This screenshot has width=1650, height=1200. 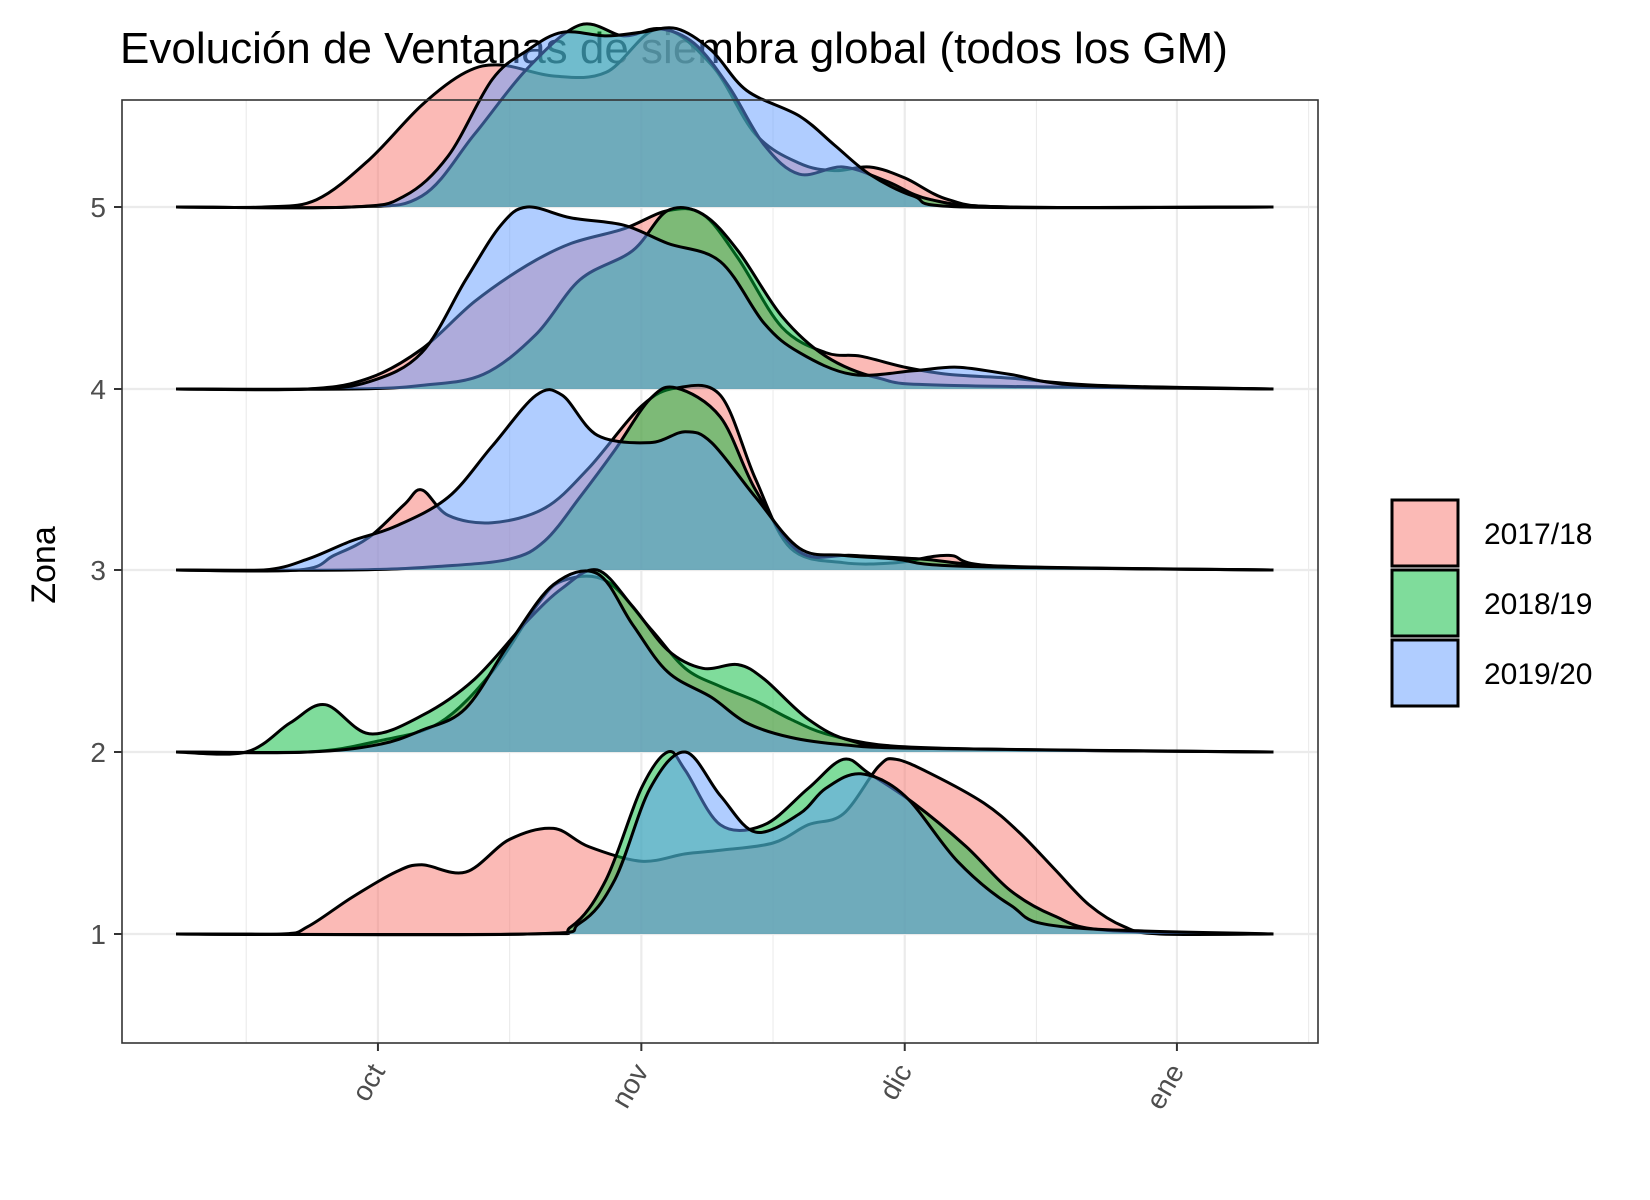 I want to click on x-tick-label: ene, so click(x=1165, y=1087).